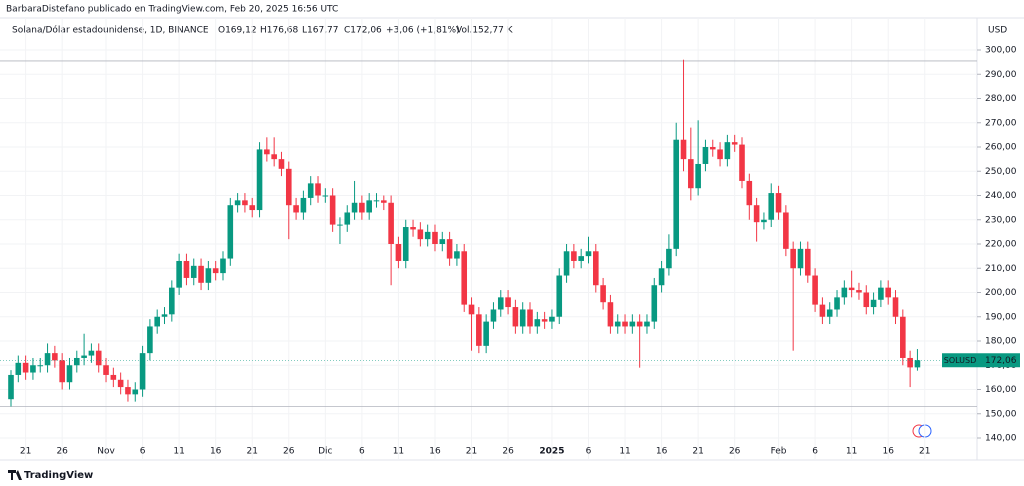 The image size is (1024, 486). Describe the element at coordinates (471, 452) in the screenshot. I see `x-tick-label: 21` at that location.